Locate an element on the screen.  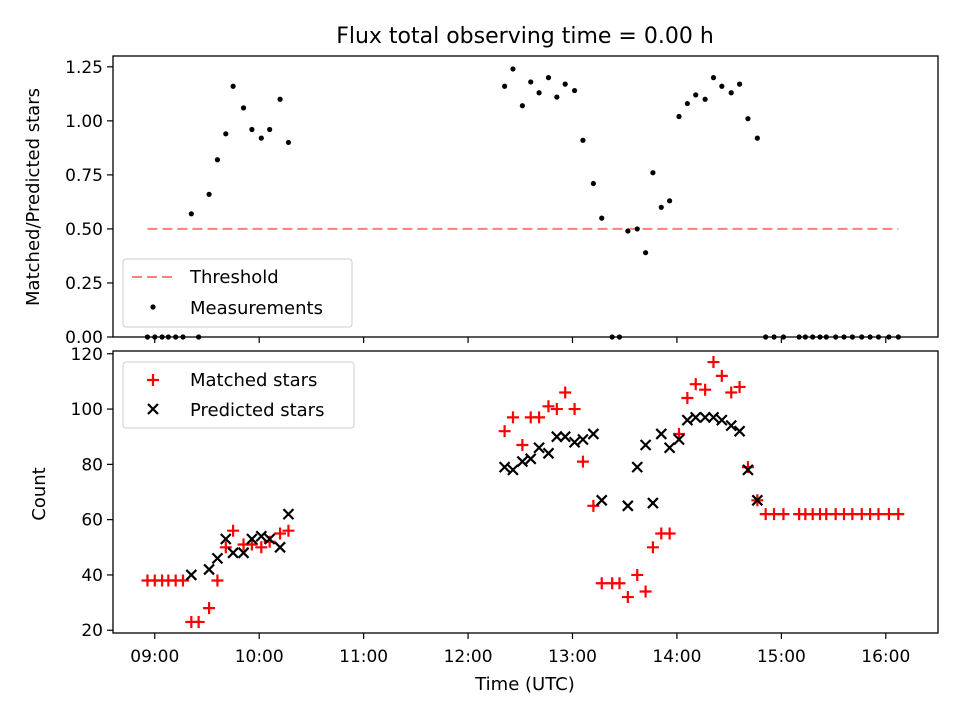
bottom-x-tick-label: 09:00 is located at coordinates (154, 657).